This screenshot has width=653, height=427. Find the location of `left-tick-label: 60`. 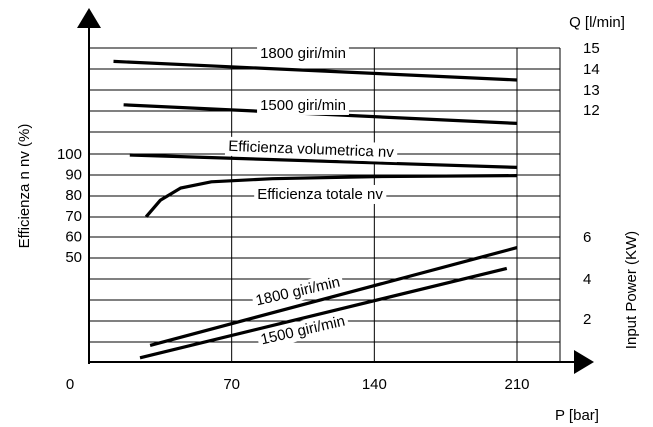

left-tick-label: 60 is located at coordinates (73, 236).